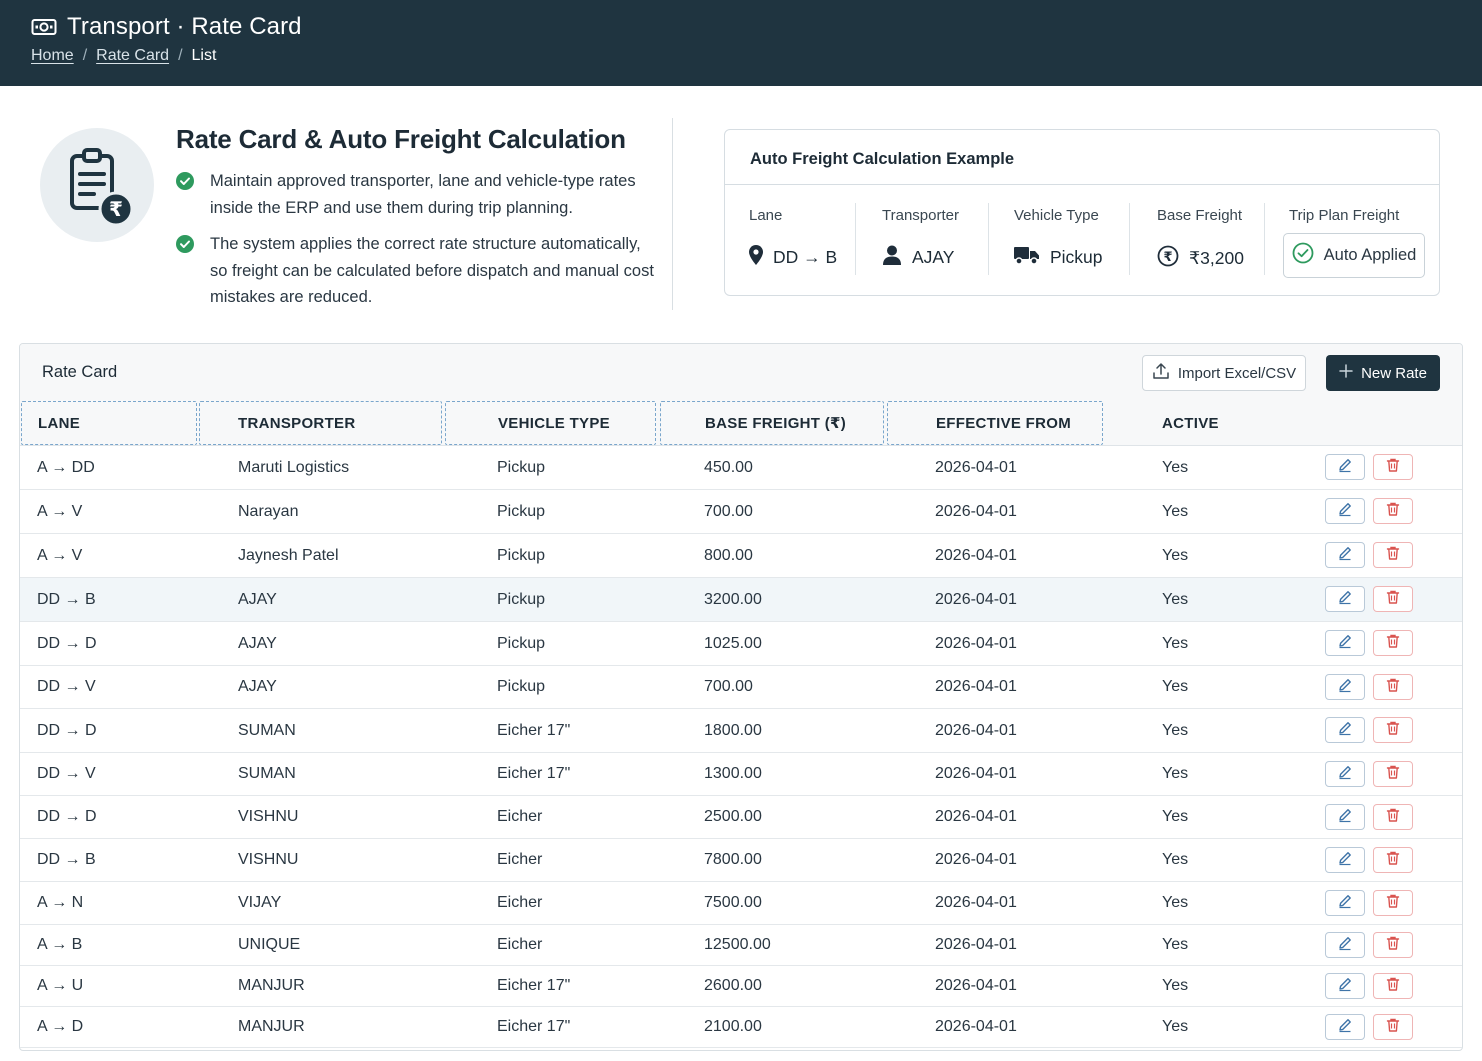 This screenshot has height=1061, width=1482. I want to click on cell-base-freight: 1025.00, so click(733, 643).